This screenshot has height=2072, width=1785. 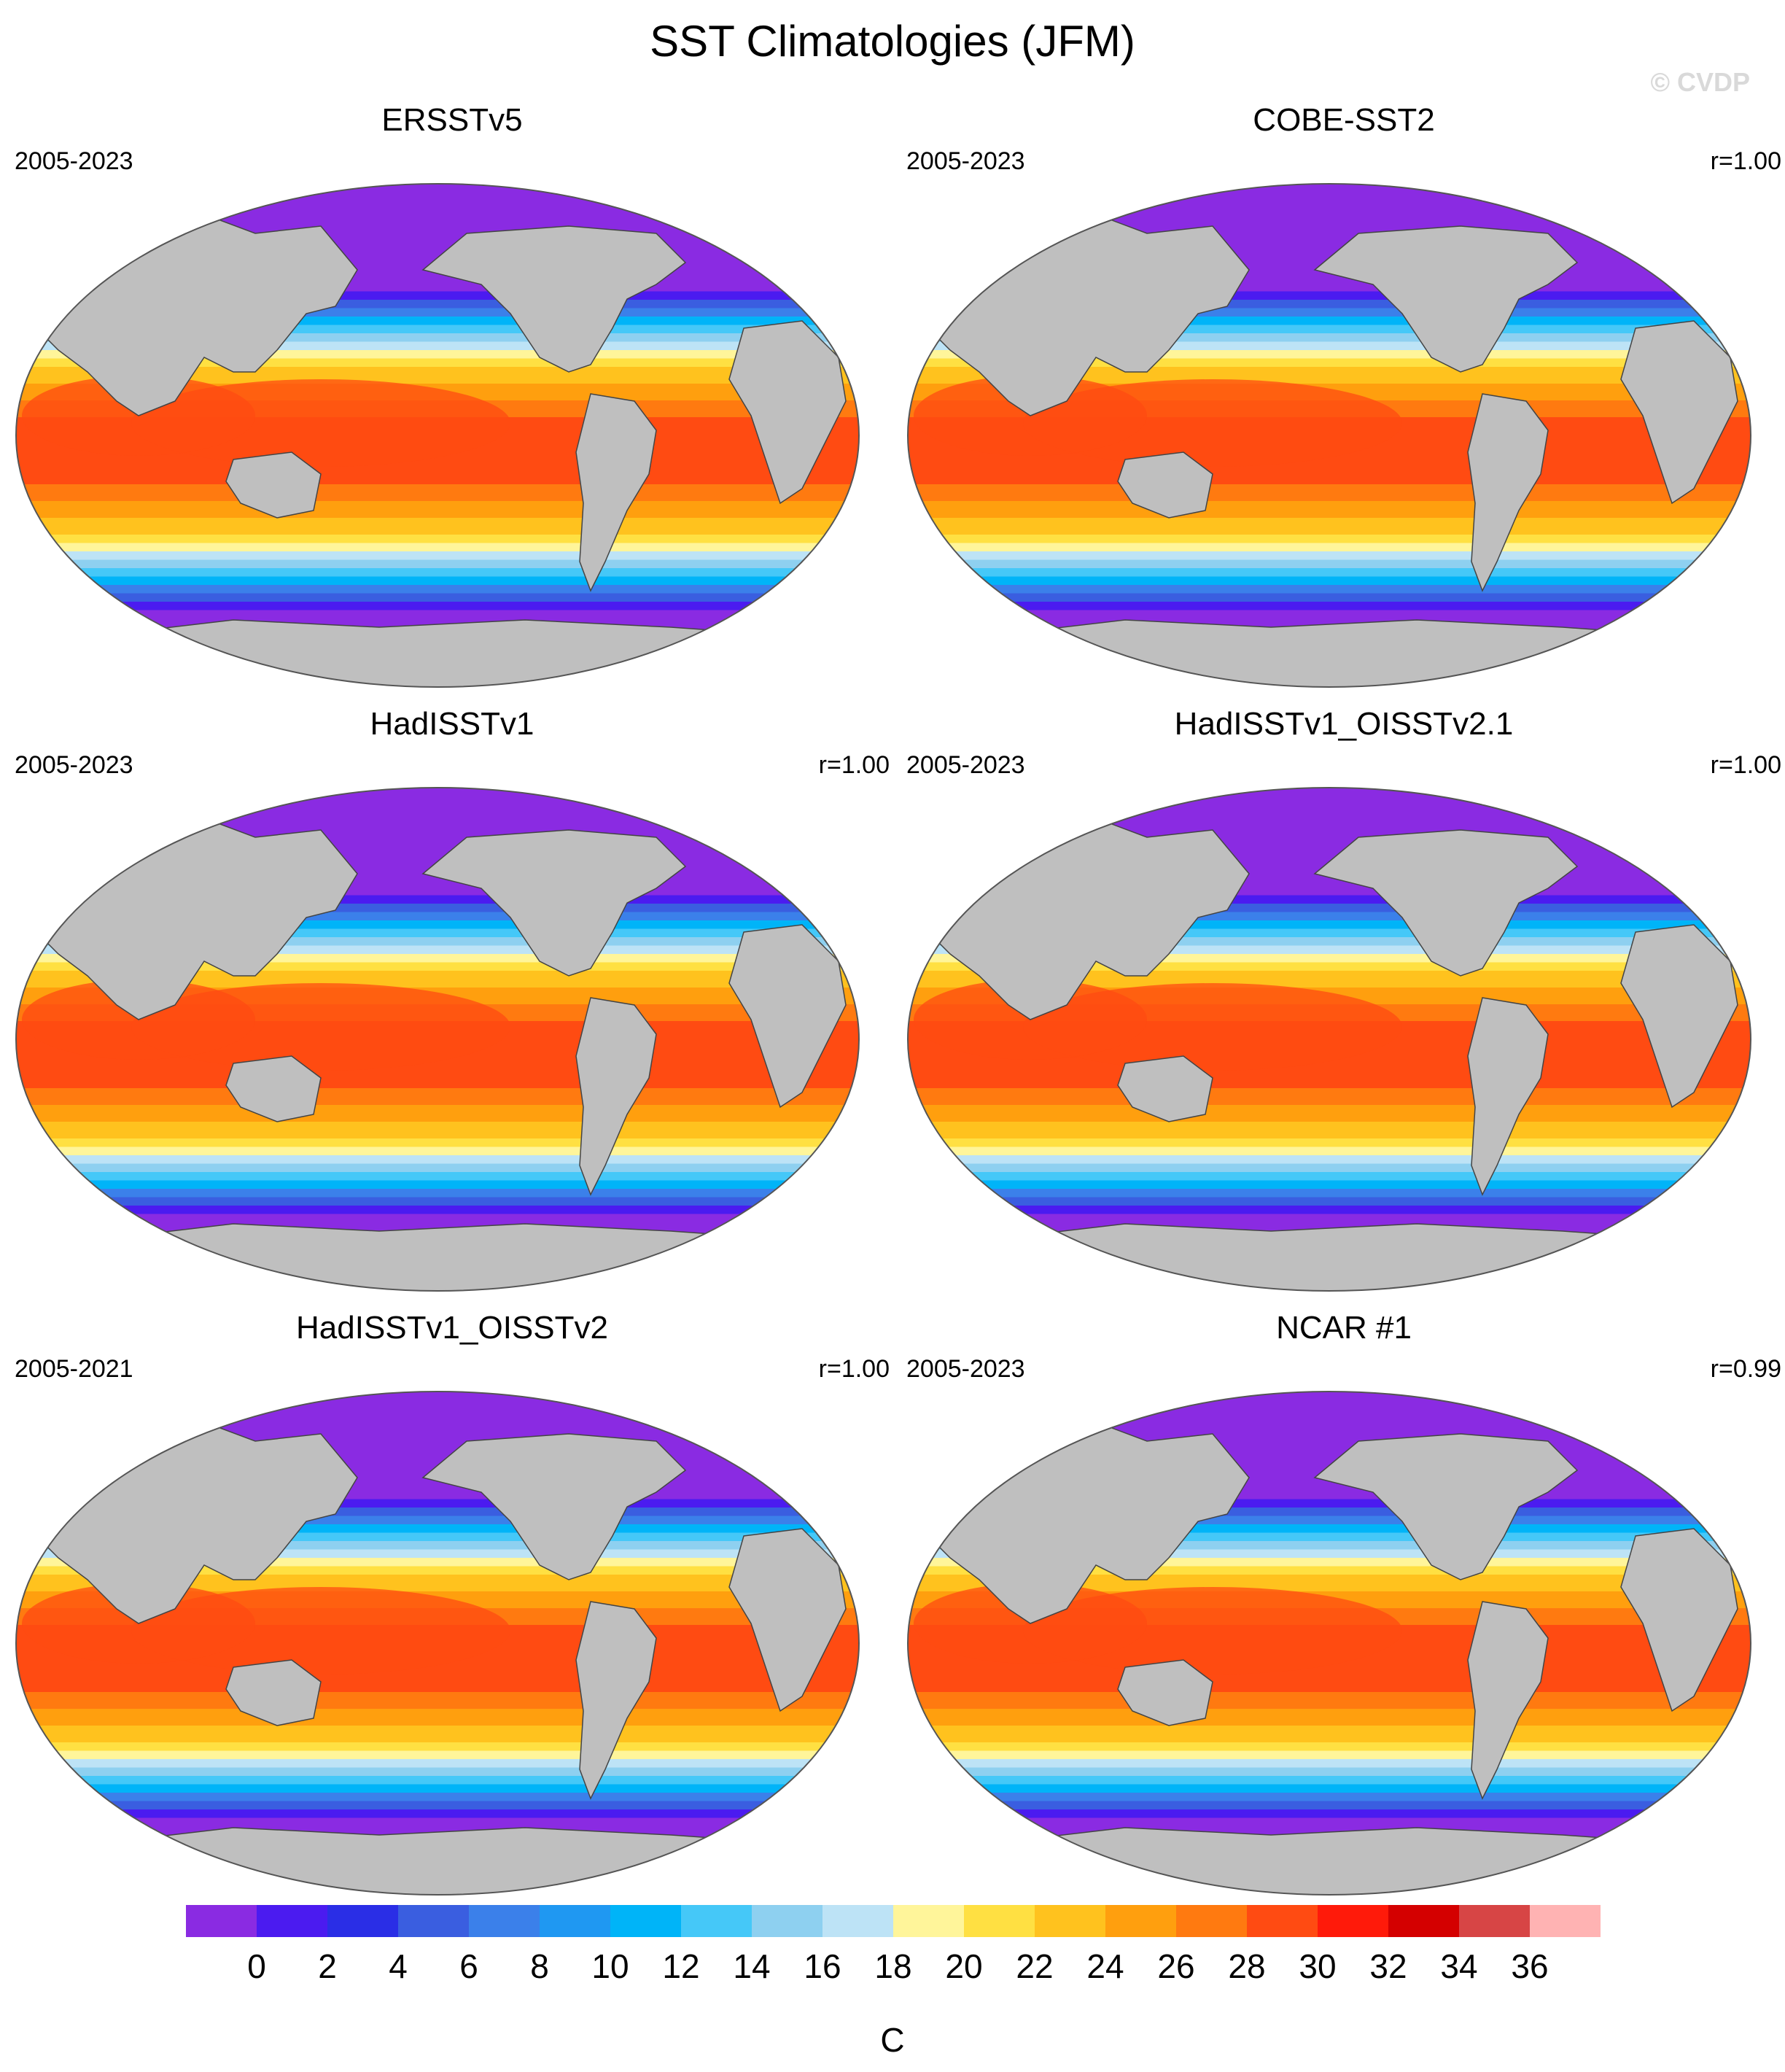 I want to click on panel-title: COBE-SST2, so click(x=1344, y=120).